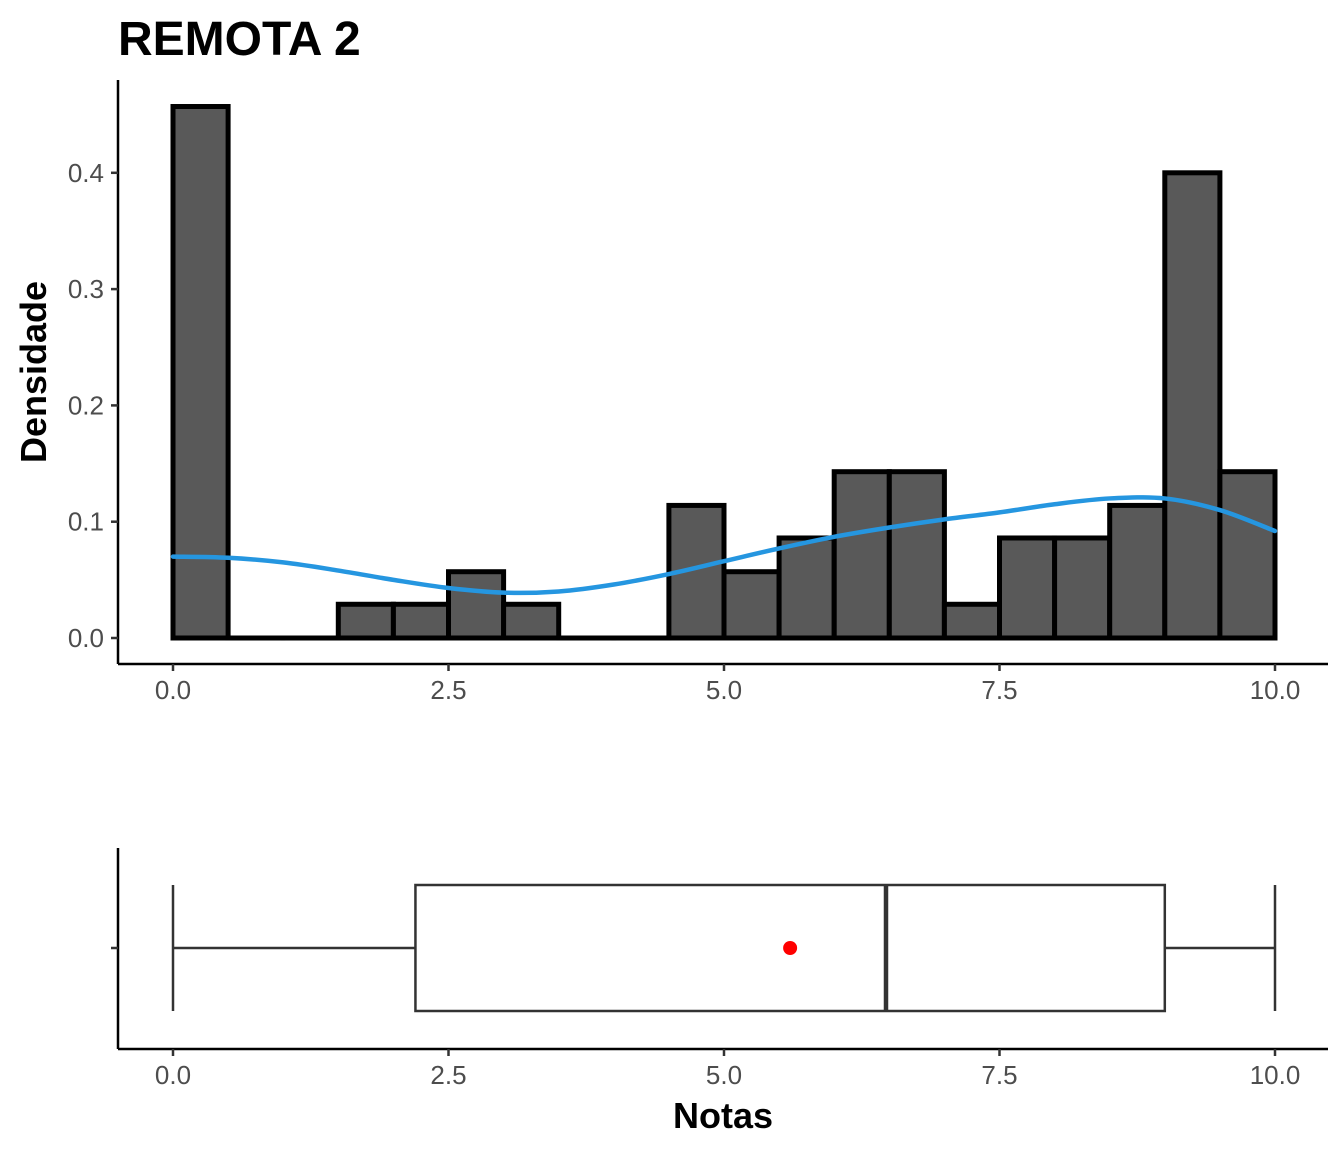  What do you see at coordinates (86, 638) in the screenshot?
I see `hist-y-tick-label: 0.0` at bounding box center [86, 638].